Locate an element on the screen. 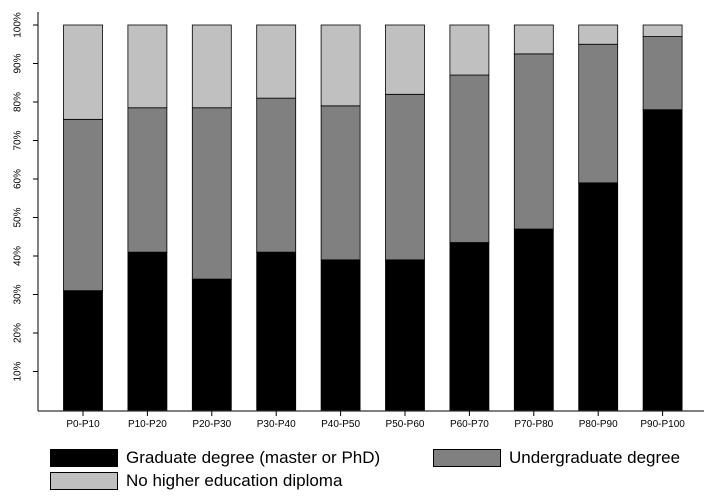 The height and width of the screenshot is (496, 704). y-tick-label: 60% is located at coordinates (18, 179).